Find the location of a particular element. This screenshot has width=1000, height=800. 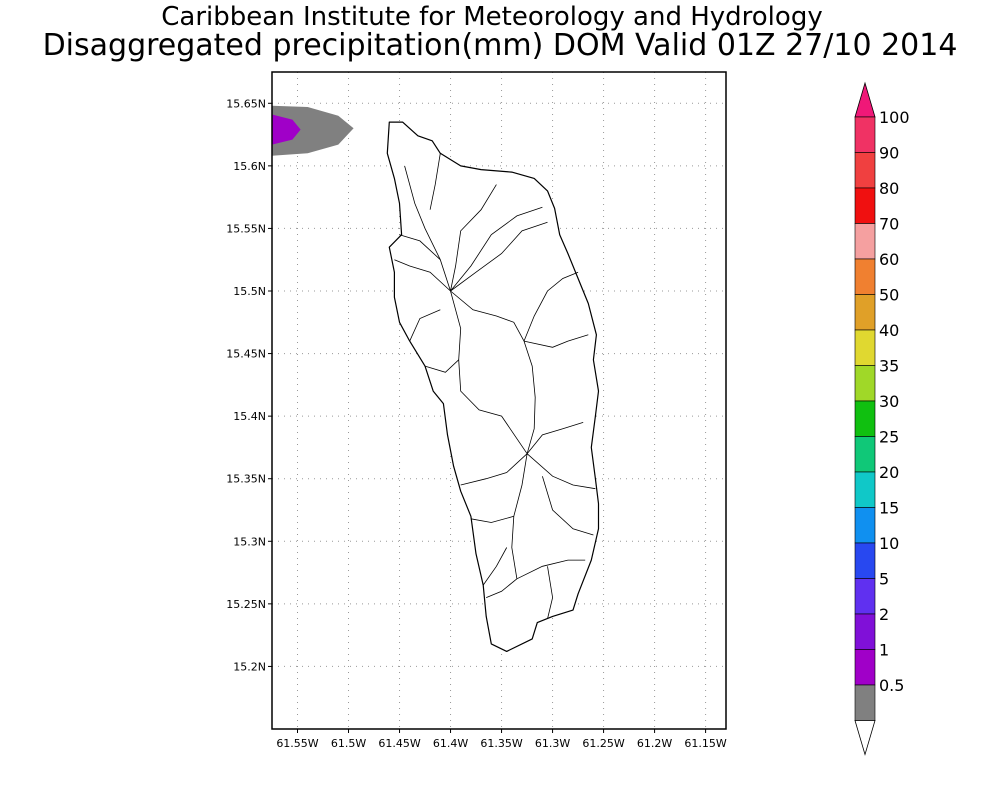

y-tick-label: 15.3N is located at coordinates (249, 541).